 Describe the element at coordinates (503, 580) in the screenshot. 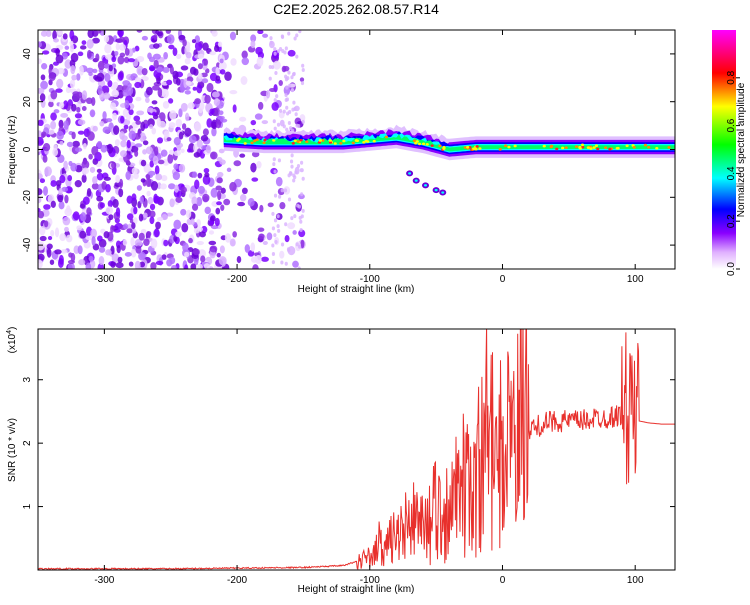

I see `snr-xtick-label: 0` at that location.